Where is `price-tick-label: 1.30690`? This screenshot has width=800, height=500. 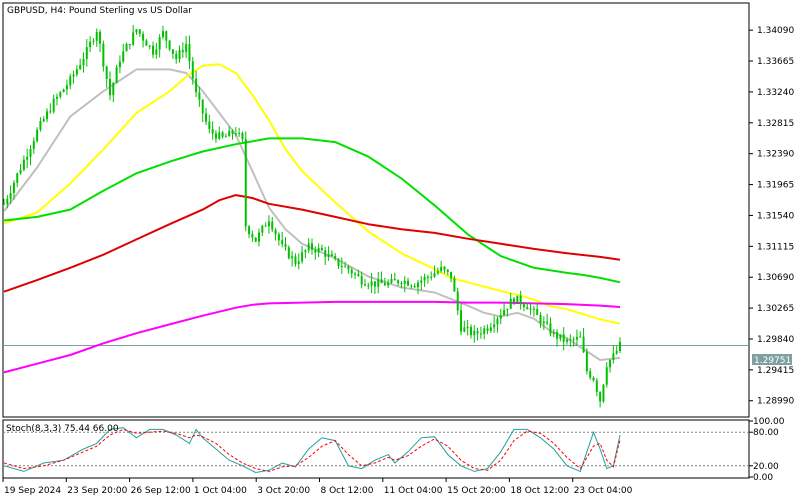
price-tick-label: 1.30690 is located at coordinates (775, 278).